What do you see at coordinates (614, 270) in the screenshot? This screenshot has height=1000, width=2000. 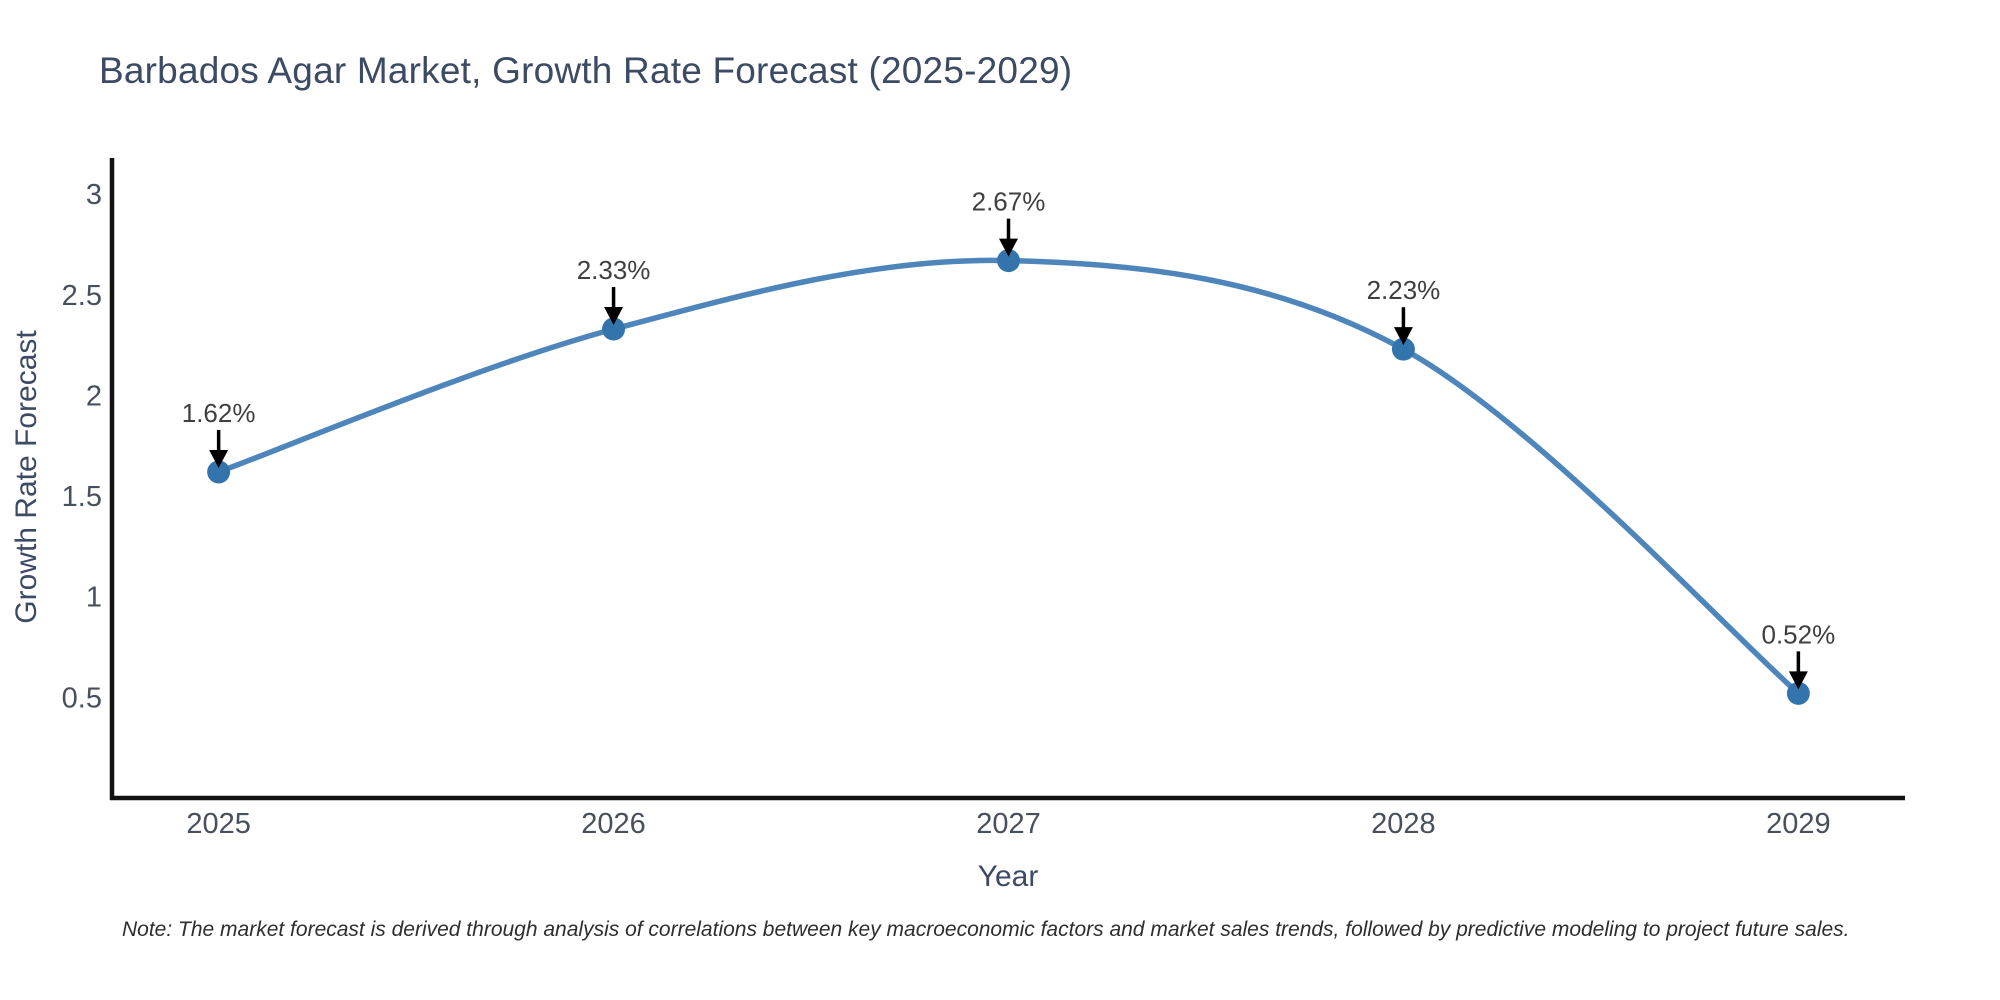 I see `annotation-label: 2.33%` at bounding box center [614, 270].